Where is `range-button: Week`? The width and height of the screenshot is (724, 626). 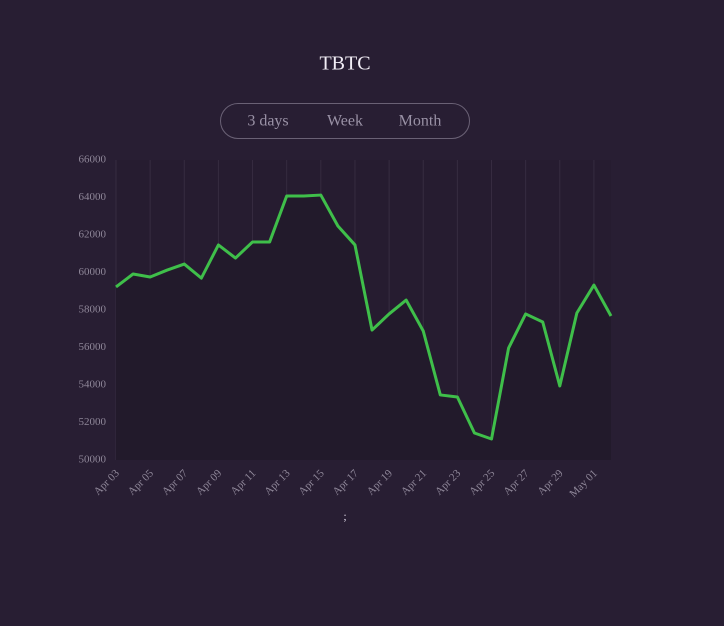 range-button: Week is located at coordinates (345, 121).